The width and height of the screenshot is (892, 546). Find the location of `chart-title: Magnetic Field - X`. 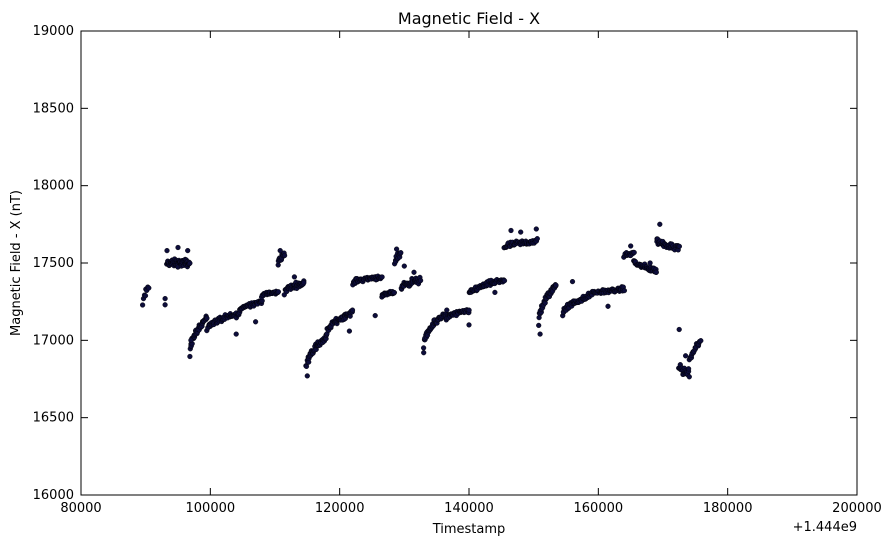

chart-title: Magnetic Field - X is located at coordinates (469, 18).